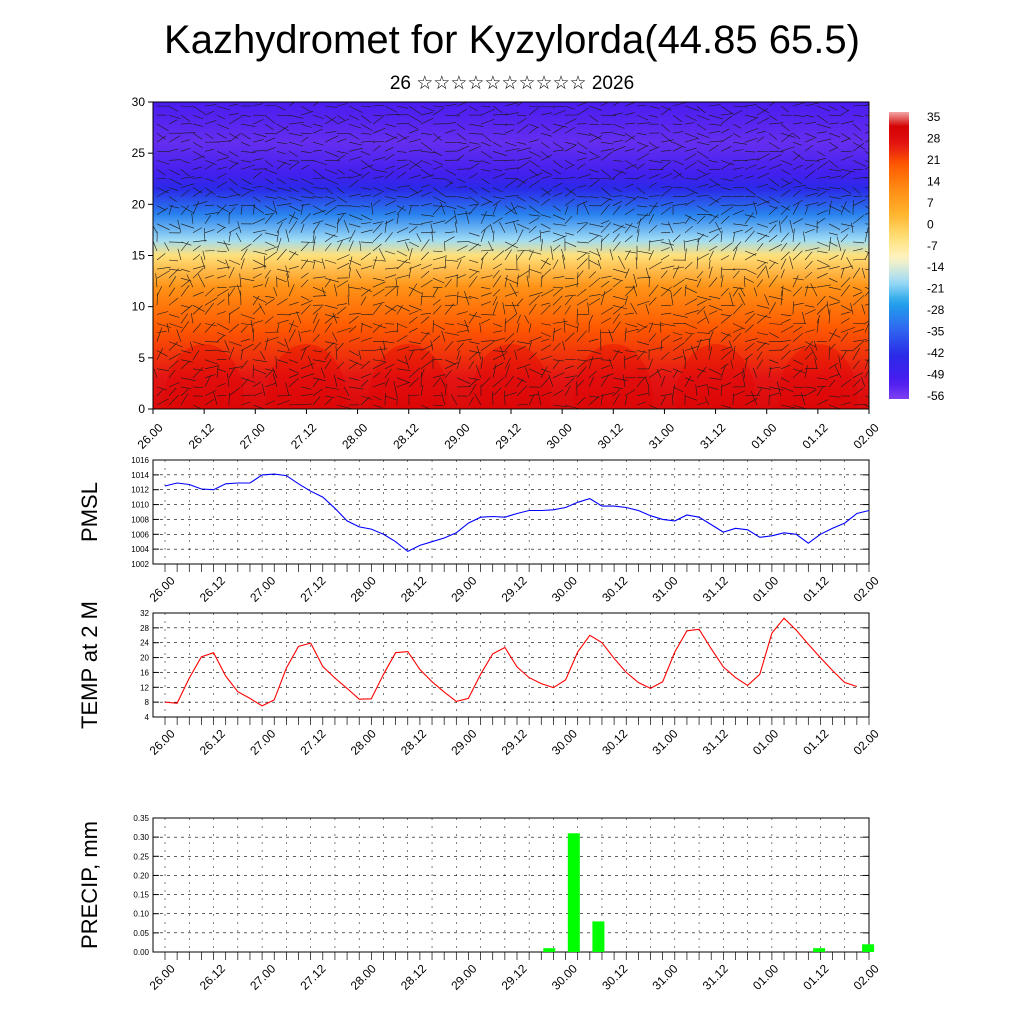 Image resolution: width=1024 pixels, height=1024 pixels. I want to click on colorbar-label: -35, so click(936, 332).